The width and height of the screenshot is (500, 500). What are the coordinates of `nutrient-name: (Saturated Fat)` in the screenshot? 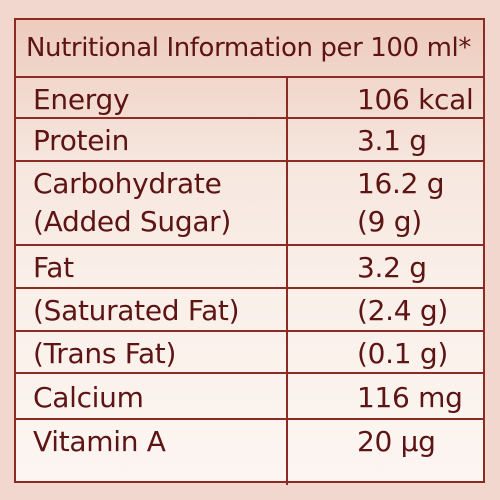 It's located at (136, 310).